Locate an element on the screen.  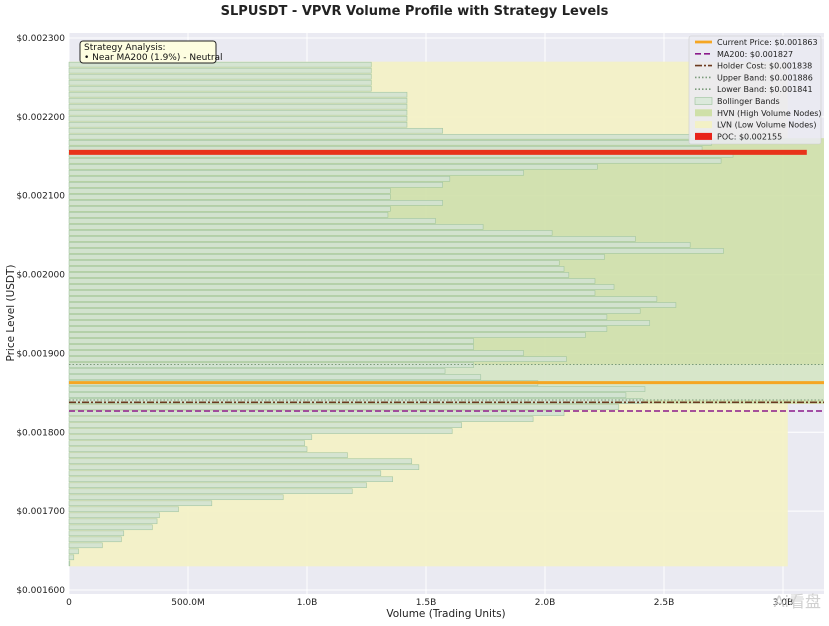
legend-label: Holder Cost: $0.001838 is located at coordinates (764, 66).